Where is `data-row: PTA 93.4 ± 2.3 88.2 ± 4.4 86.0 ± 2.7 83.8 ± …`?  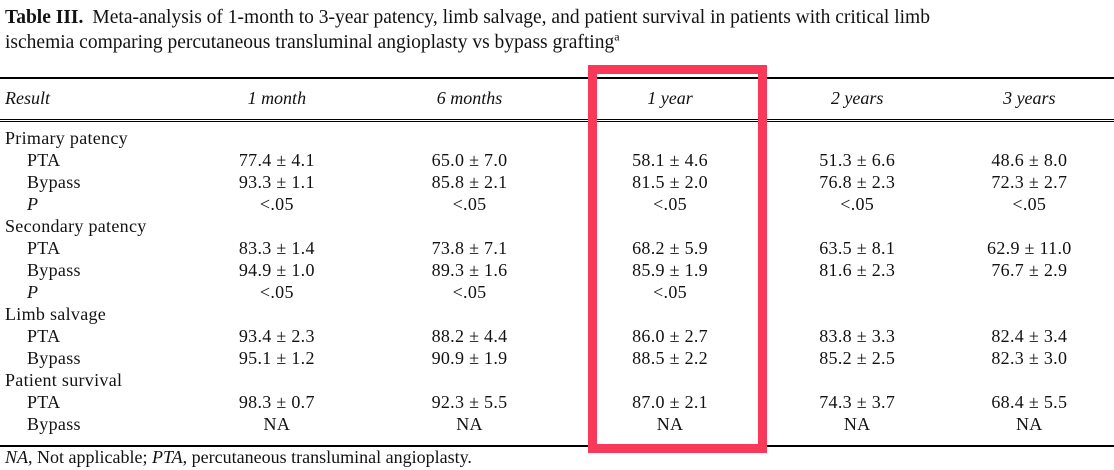 data-row: PTA 93.4 ± 2.3 88.2 ± 4.4 86.0 ± 2.7 83.8 ± … is located at coordinates (557, 336).